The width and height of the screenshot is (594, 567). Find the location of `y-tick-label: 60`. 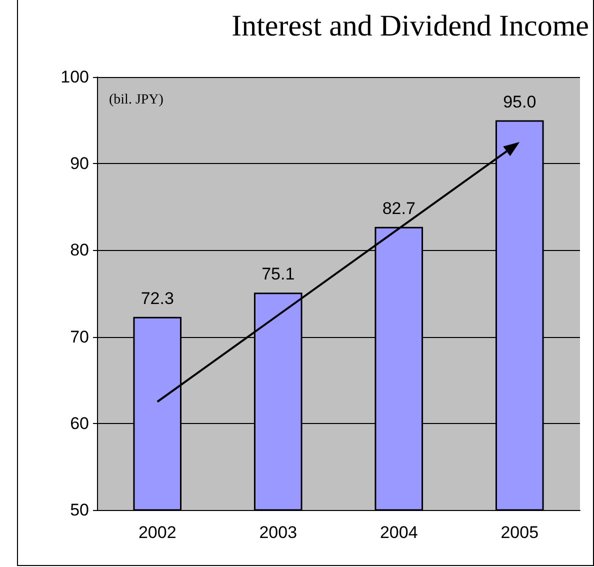

y-tick-label: 60 is located at coordinates (79, 423).